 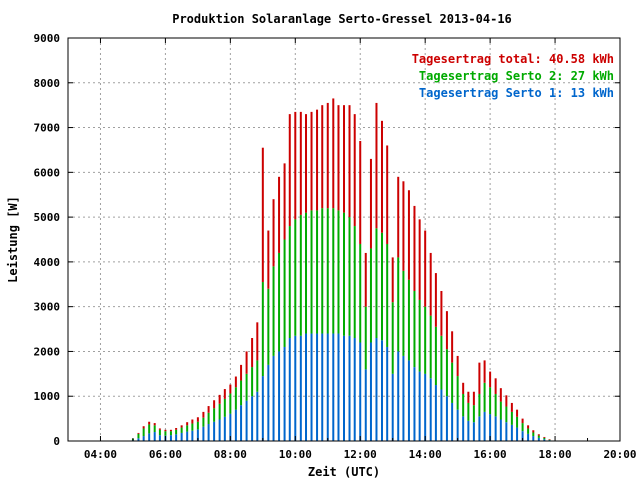 I want to click on y-tick-label: 6000, so click(x=47, y=172).